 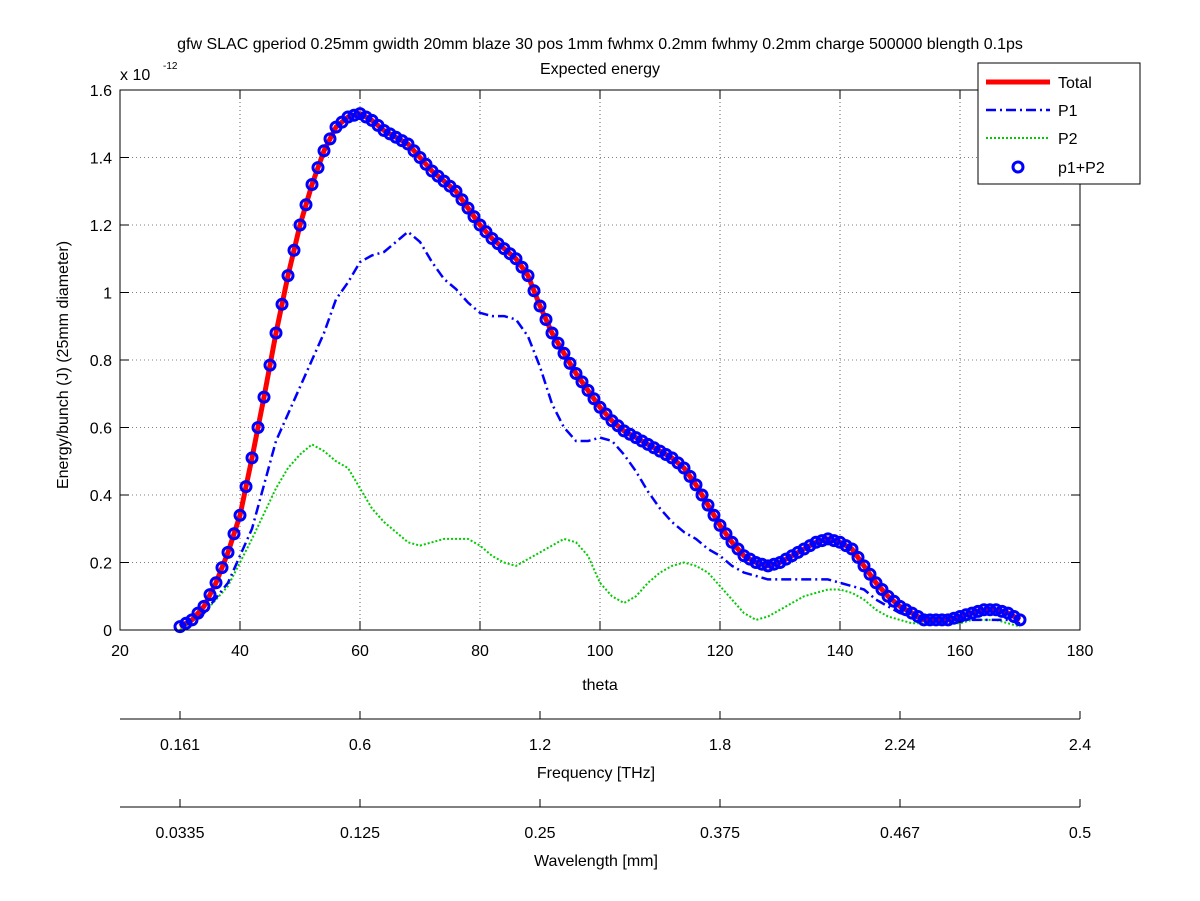 I want to click on wavelength-tick-label: 0.467, so click(x=900, y=833).